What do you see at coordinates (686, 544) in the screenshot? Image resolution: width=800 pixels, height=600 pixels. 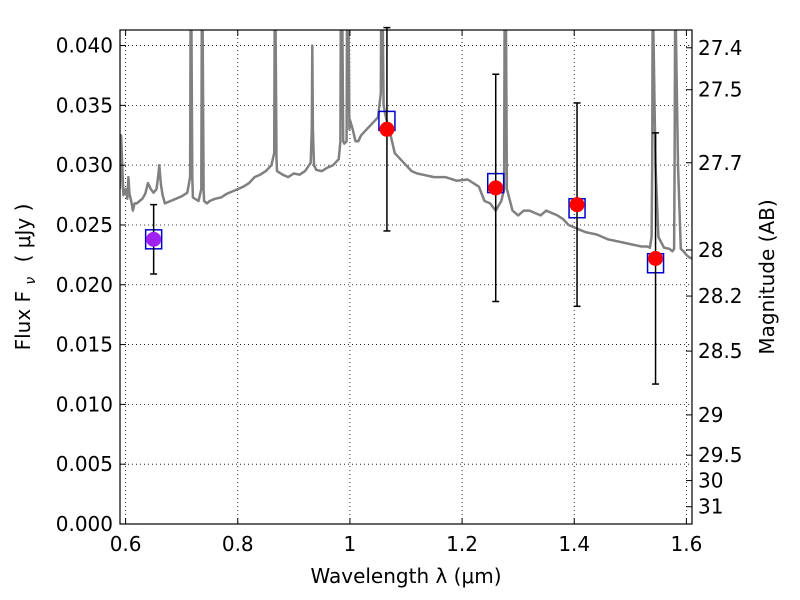 I see `x-tick-label: 1.6` at bounding box center [686, 544].